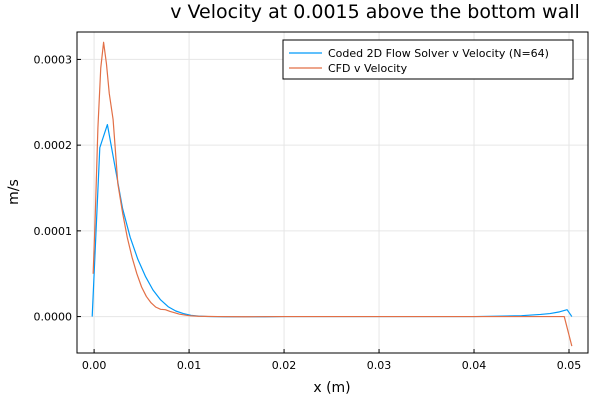 This screenshot has width=600, height=400. Describe the element at coordinates (53, 231) in the screenshot. I see `y-tick-label: 0.0001` at that location.